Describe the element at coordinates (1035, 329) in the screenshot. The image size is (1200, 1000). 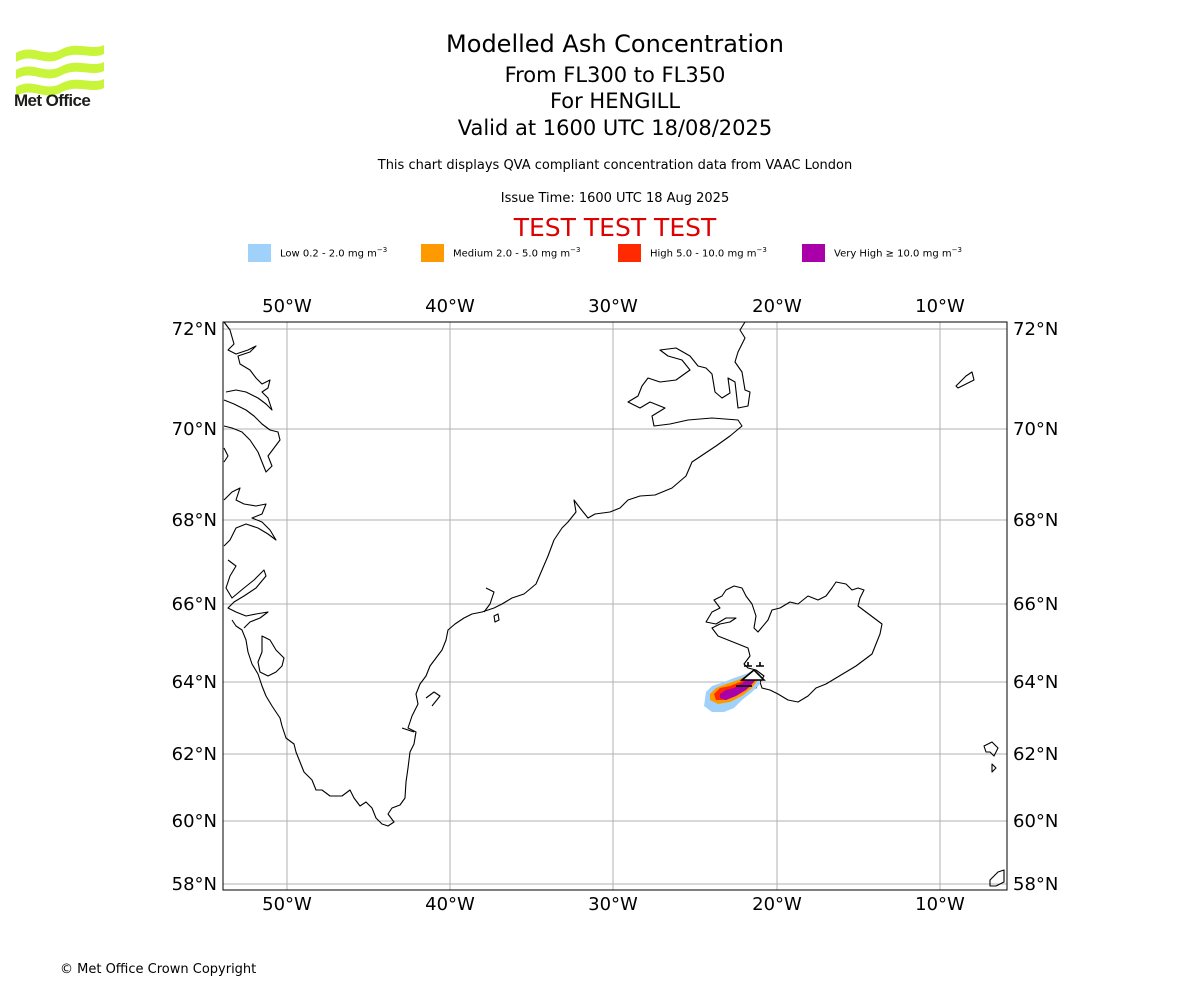
I see `lat-label-right: 72°N` at that location.